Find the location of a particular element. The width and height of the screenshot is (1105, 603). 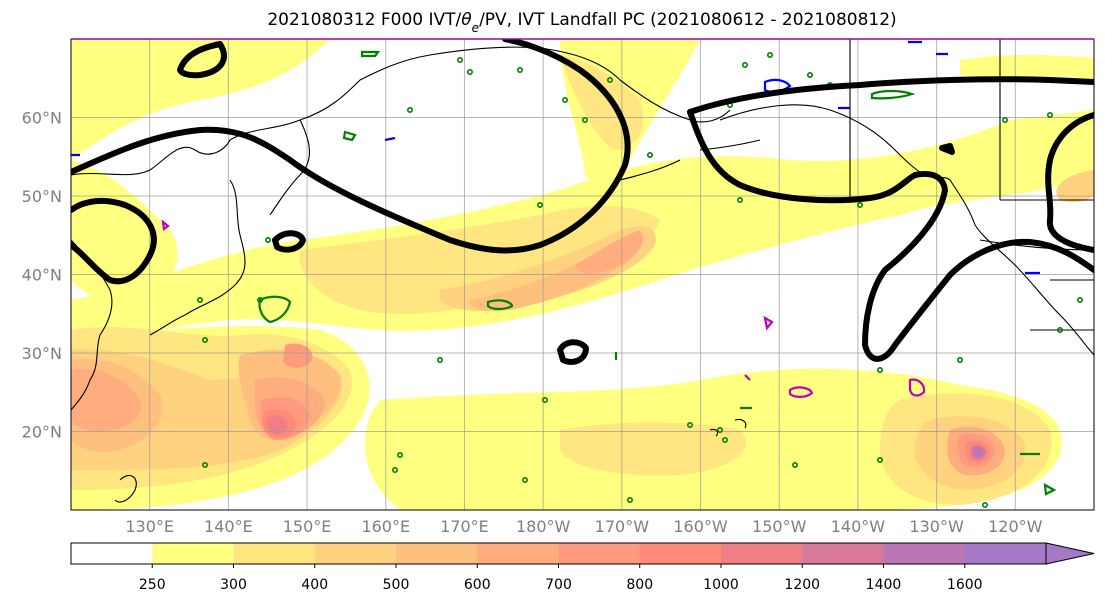

x-tick-label: 130°W is located at coordinates (936, 526).